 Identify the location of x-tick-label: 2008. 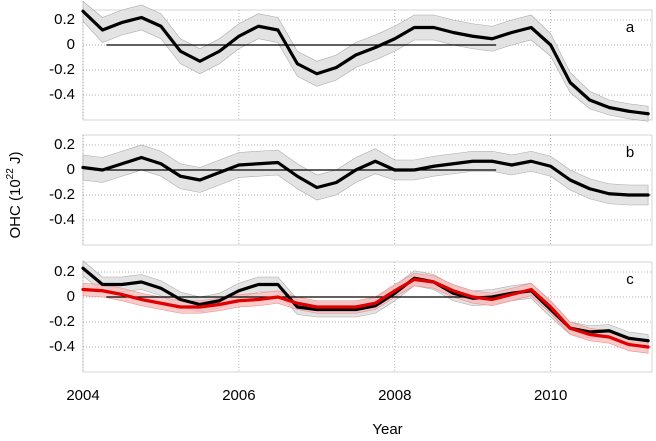
(394, 395).